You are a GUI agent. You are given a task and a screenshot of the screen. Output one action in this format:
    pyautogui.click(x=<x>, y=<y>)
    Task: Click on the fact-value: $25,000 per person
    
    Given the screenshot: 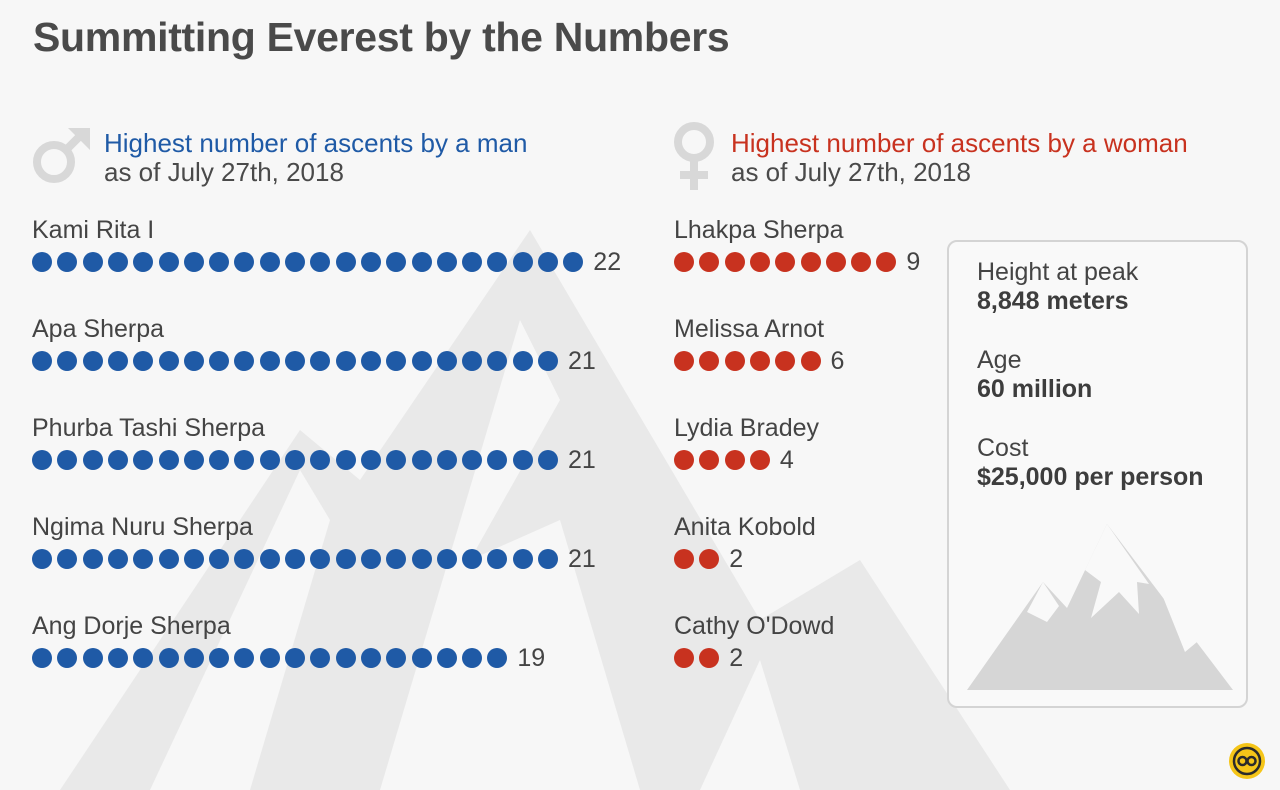 What is the action you would take?
    pyautogui.click(x=1090, y=477)
    